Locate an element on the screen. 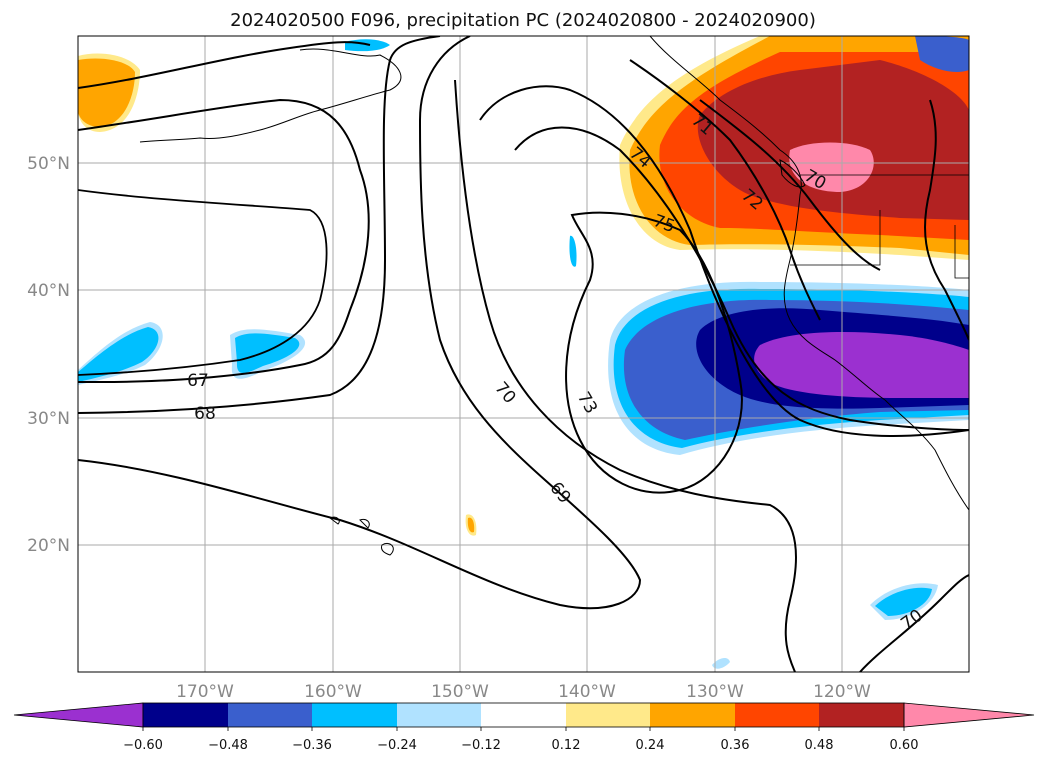 The image size is (1047, 765). colorbar-extend-min is located at coordinates (78, 715).